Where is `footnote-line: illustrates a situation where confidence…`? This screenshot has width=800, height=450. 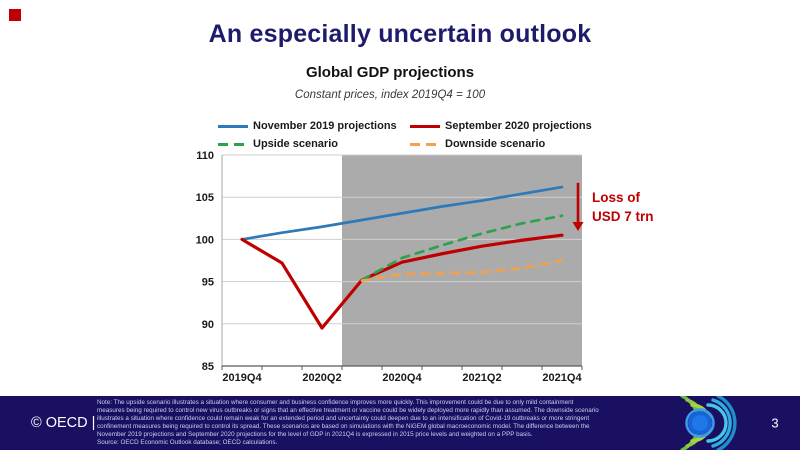 footnote-line: illustrates a situation where confidence… is located at coordinates (343, 418).